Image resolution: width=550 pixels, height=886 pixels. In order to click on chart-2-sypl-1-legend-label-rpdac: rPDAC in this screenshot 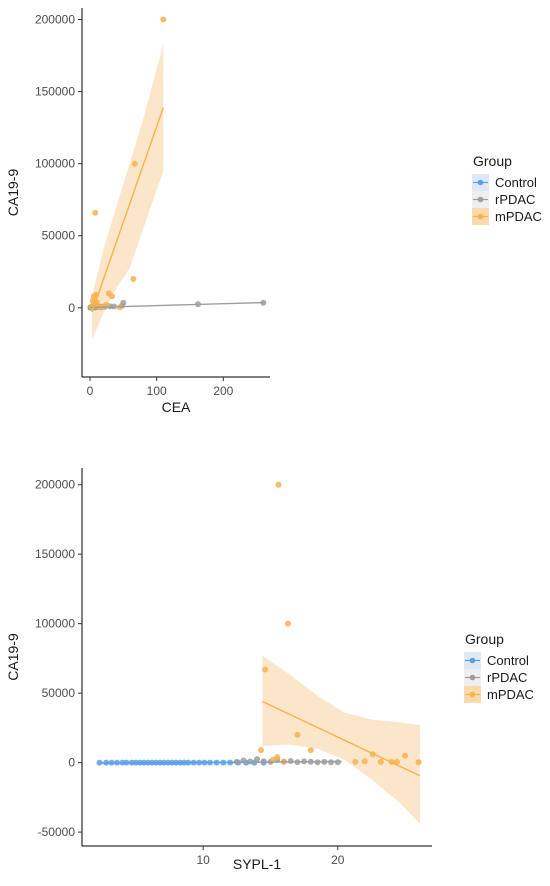, I will do `click(507, 677)`.